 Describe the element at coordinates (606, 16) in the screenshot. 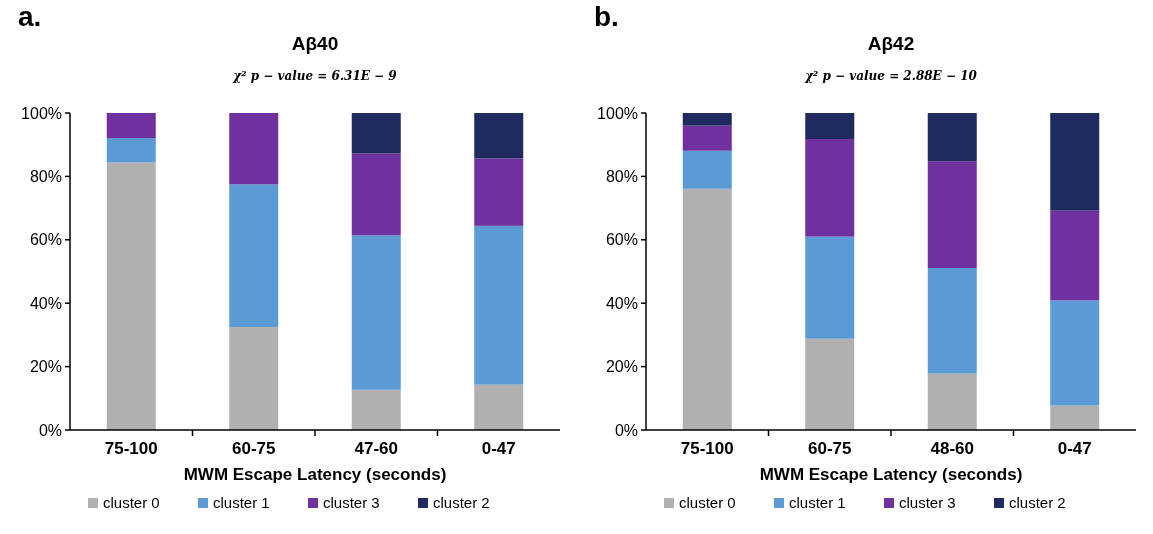

I see `text: b.` at that location.